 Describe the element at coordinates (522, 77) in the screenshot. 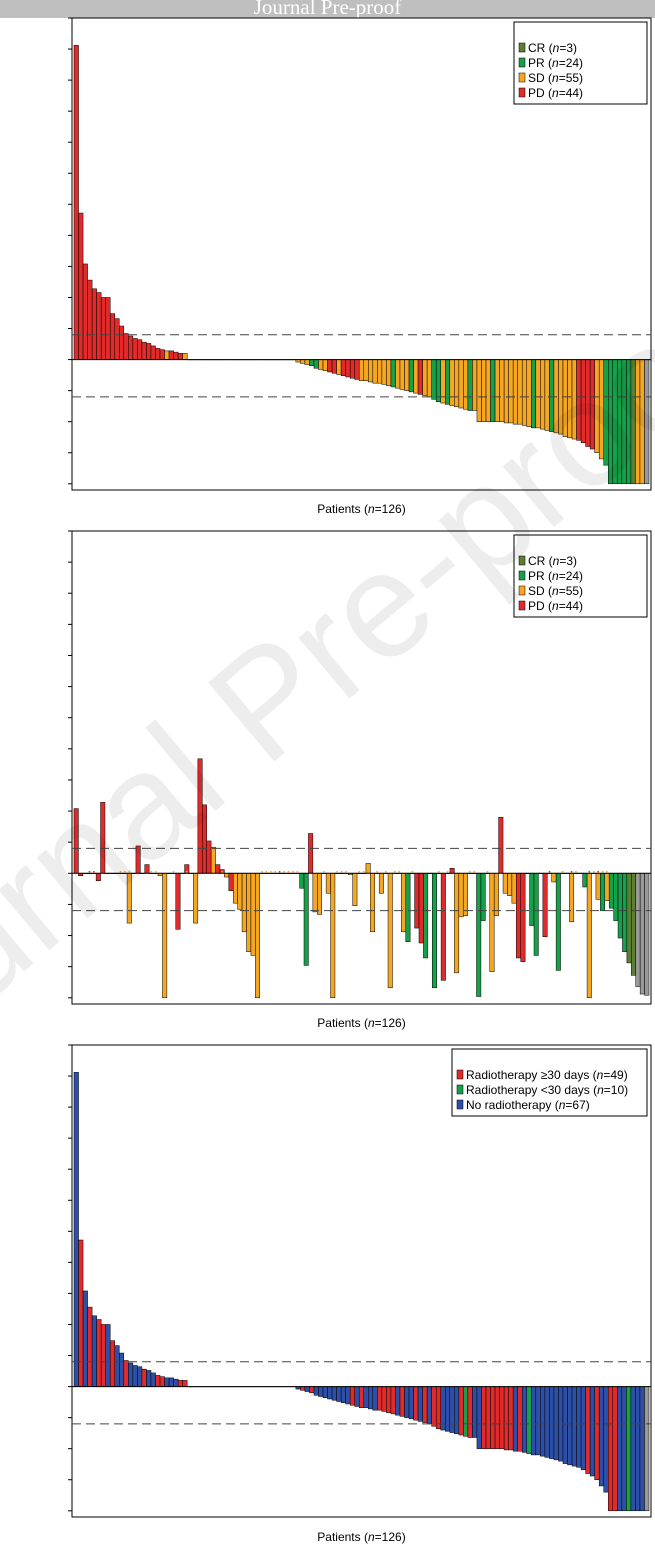

I see `panel-a-legend-swatch-sd` at that location.